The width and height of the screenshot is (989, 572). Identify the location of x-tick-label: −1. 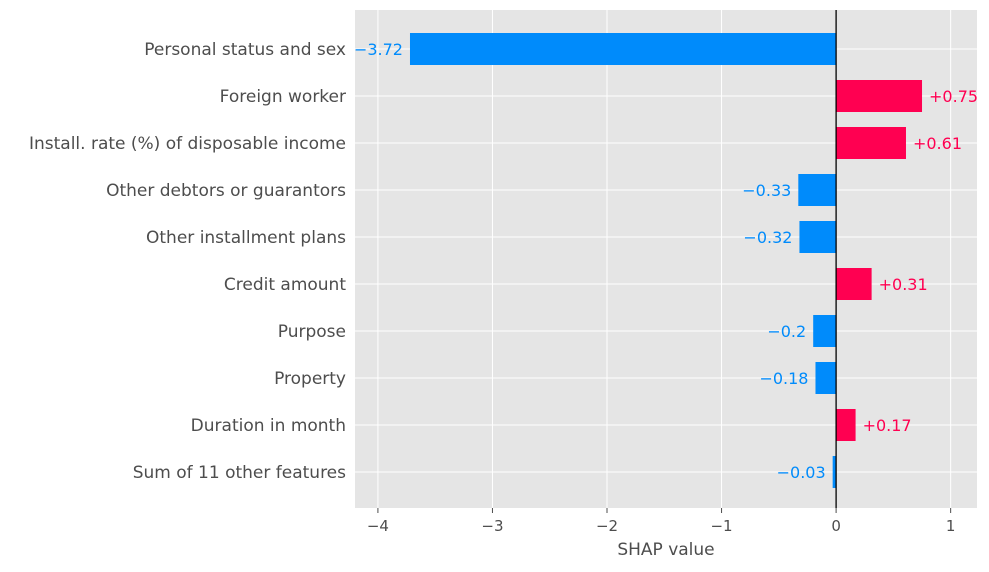
(721, 526).